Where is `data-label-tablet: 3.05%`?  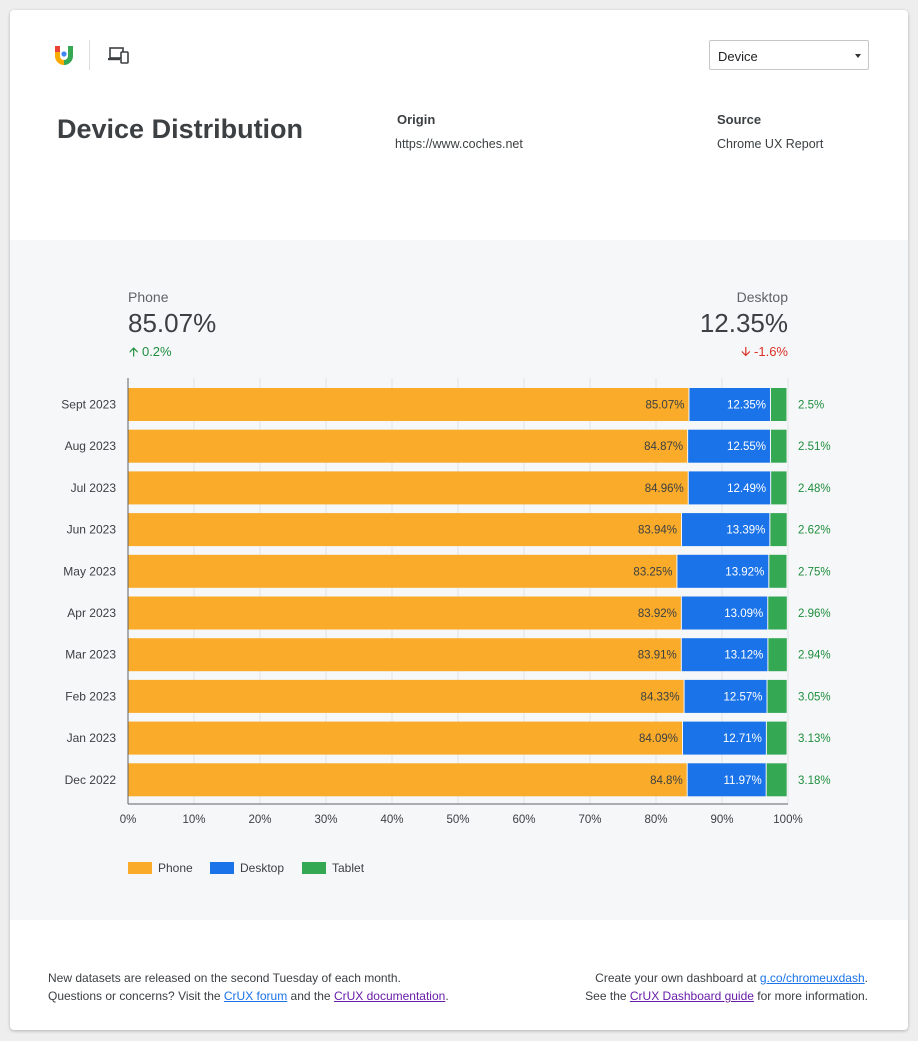 data-label-tablet: 3.05% is located at coordinates (814, 697).